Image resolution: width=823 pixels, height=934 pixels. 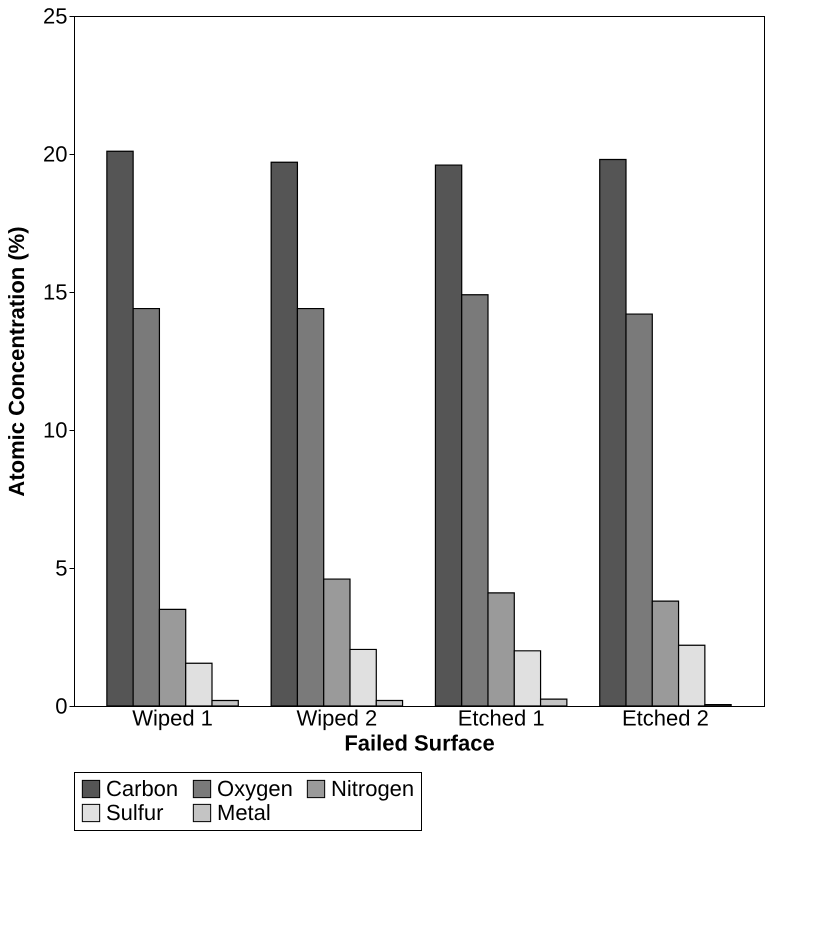 What do you see at coordinates (244, 812) in the screenshot?
I see `legend-label: Metal` at bounding box center [244, 812].